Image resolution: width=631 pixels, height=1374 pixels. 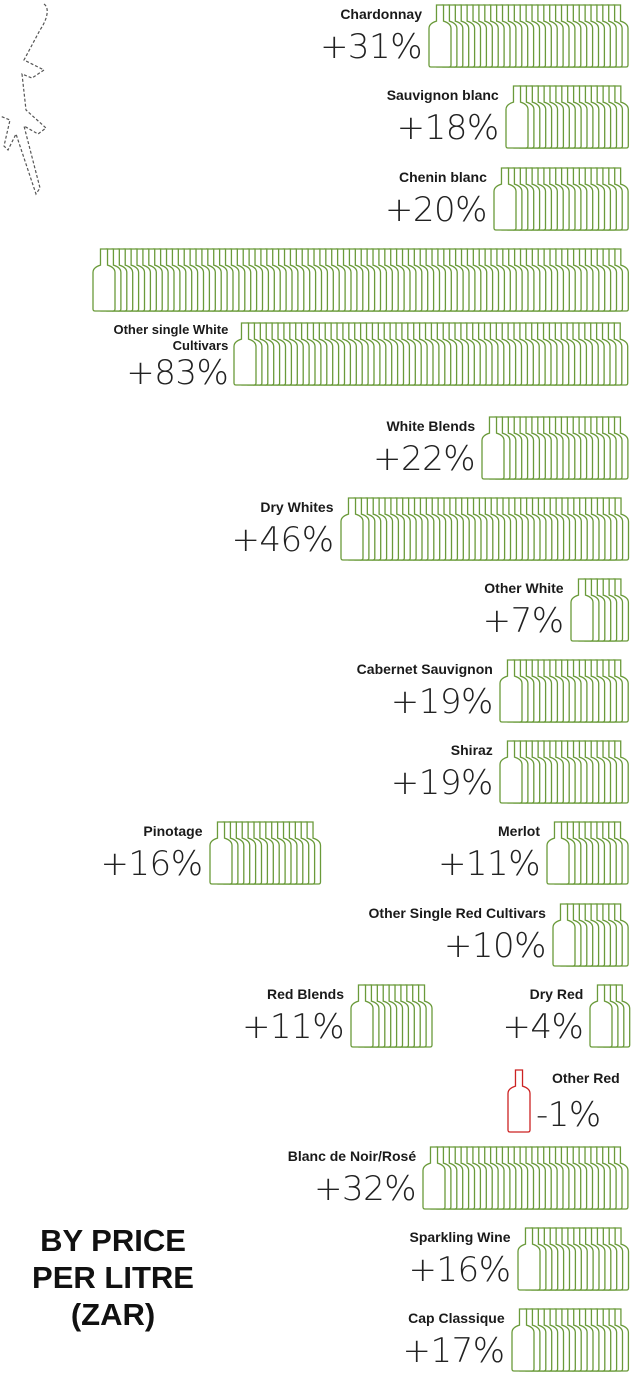 I want to click on value-label: -1%, so click(x=568, y=1115).